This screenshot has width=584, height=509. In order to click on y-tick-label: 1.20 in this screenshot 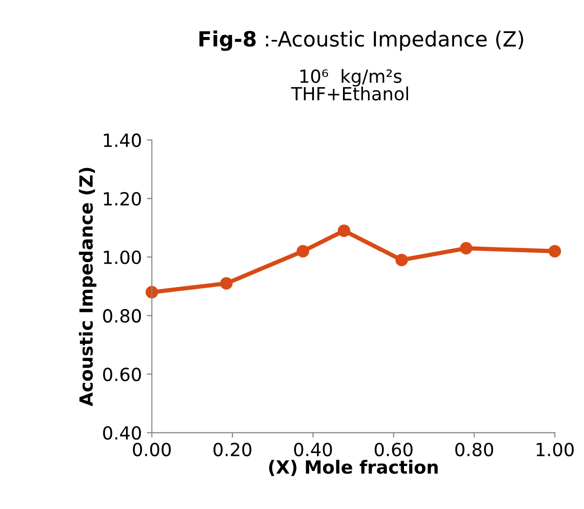, I will do `click(122, 199)`.